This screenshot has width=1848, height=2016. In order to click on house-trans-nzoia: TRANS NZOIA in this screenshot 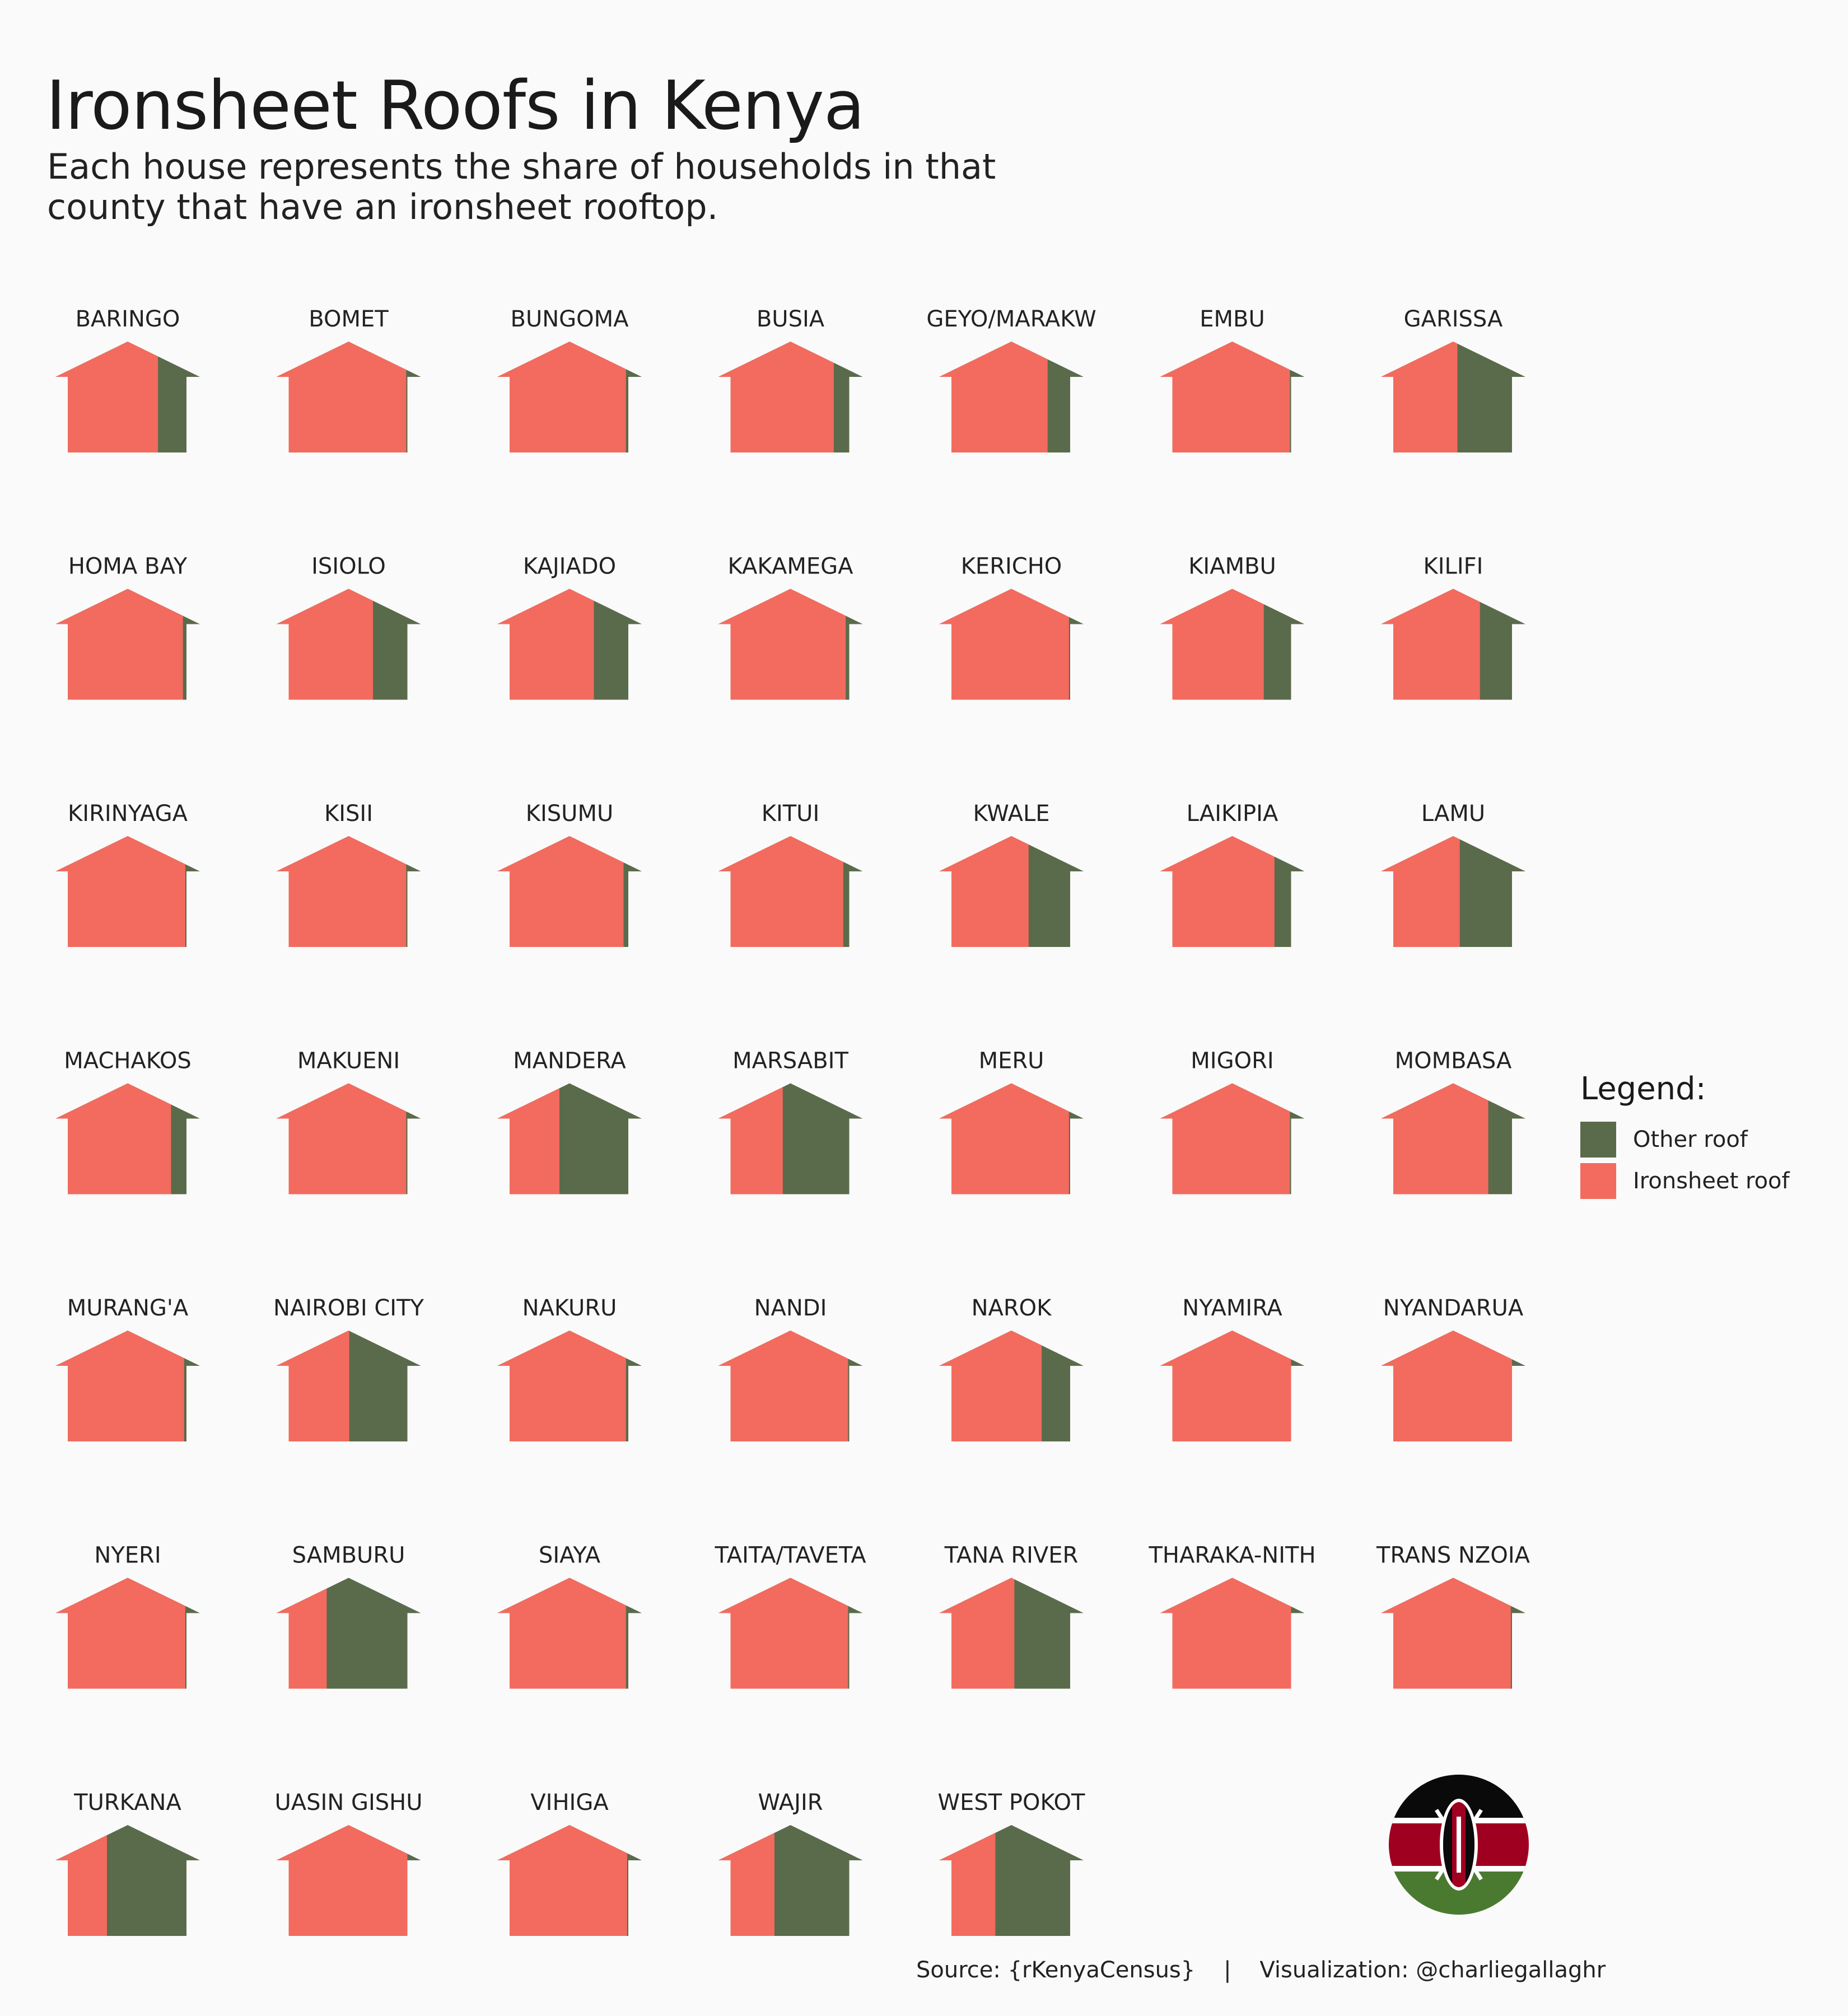, I will do `click(1453, 1616)`.